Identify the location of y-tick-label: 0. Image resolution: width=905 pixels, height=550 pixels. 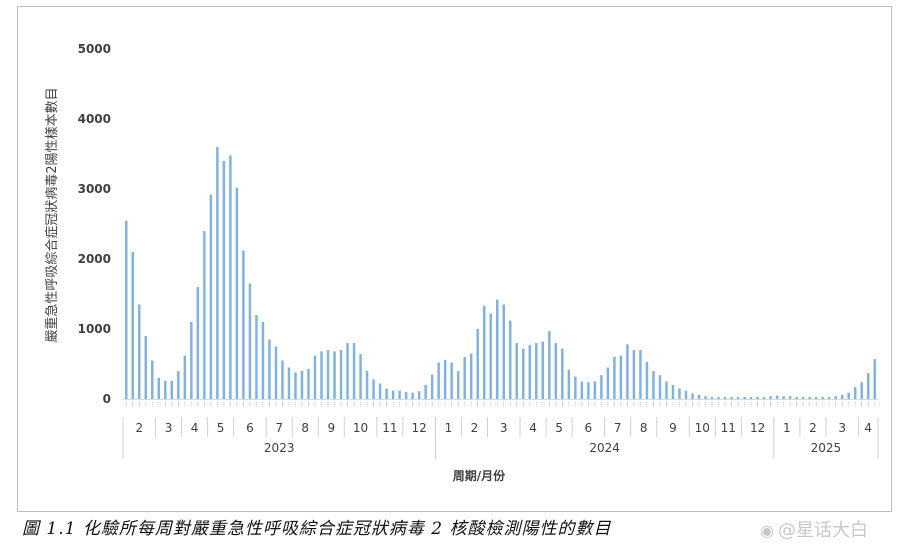
(107, 399).